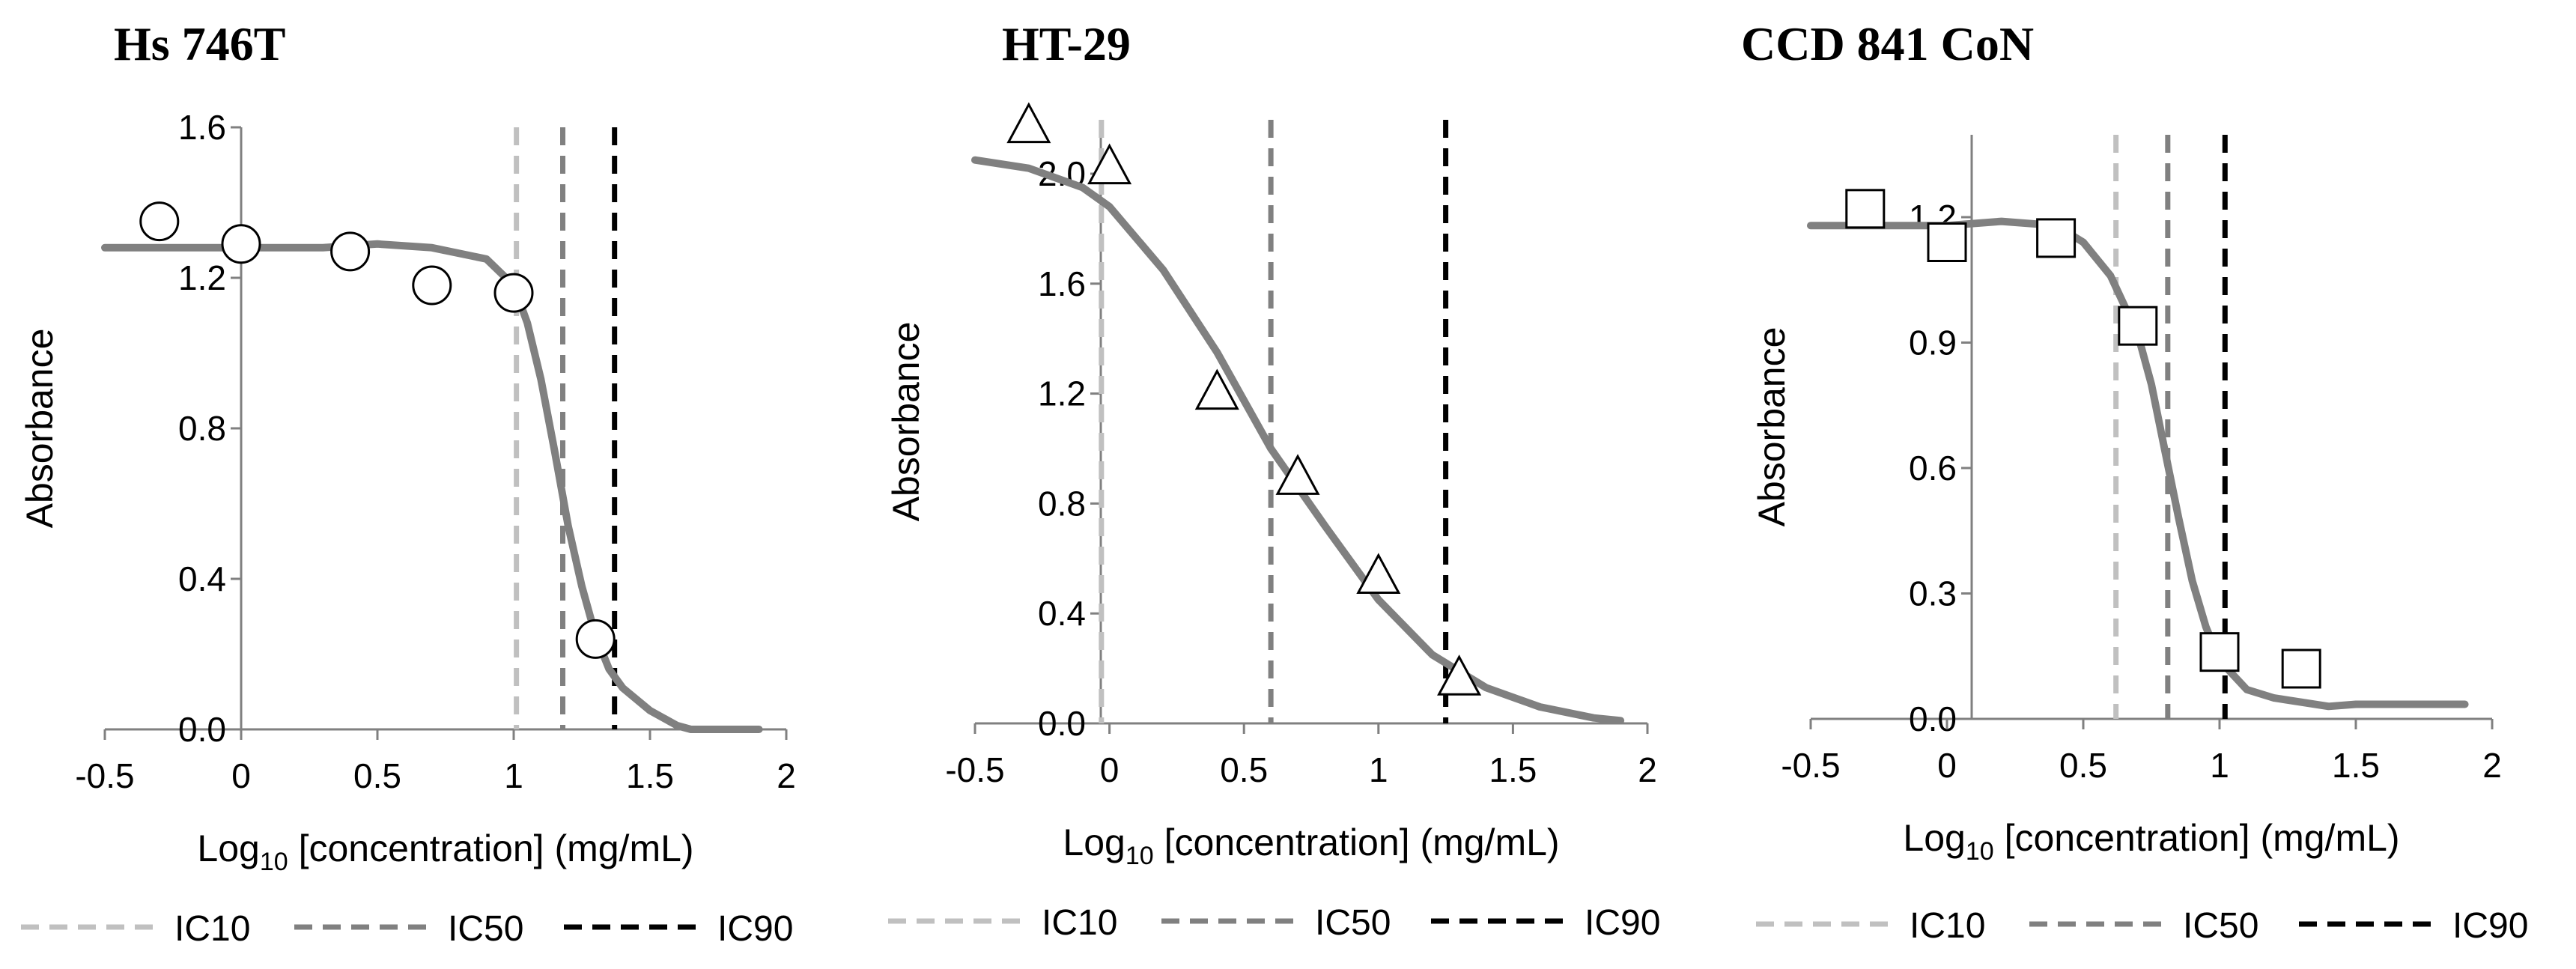 This screenshot has height=969, width=2576. I want to click on chart-title: CCD 841 CoN, so click(1887, 43).